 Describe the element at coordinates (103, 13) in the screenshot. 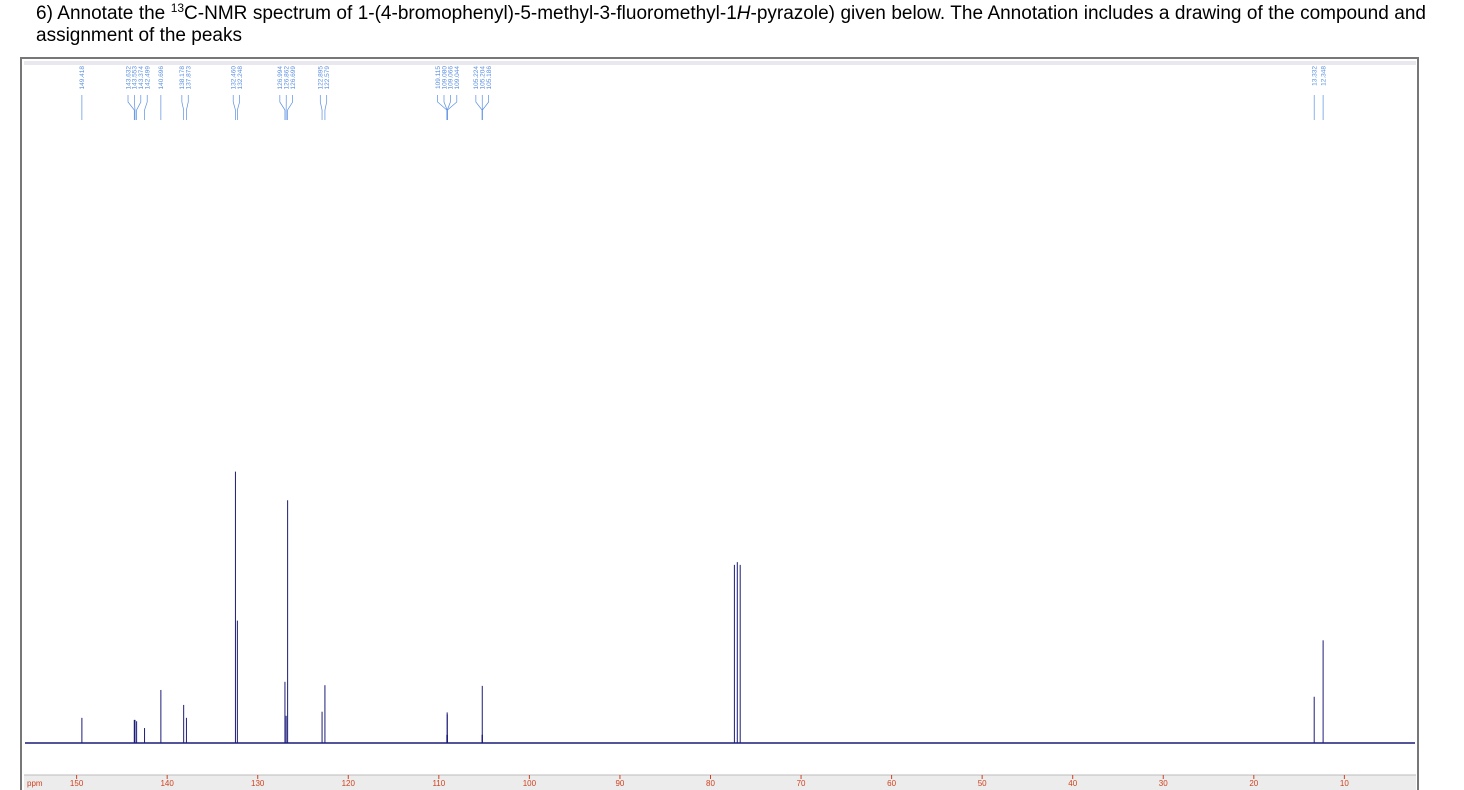

I see `question-lead: 6) Annotate the` at that location.